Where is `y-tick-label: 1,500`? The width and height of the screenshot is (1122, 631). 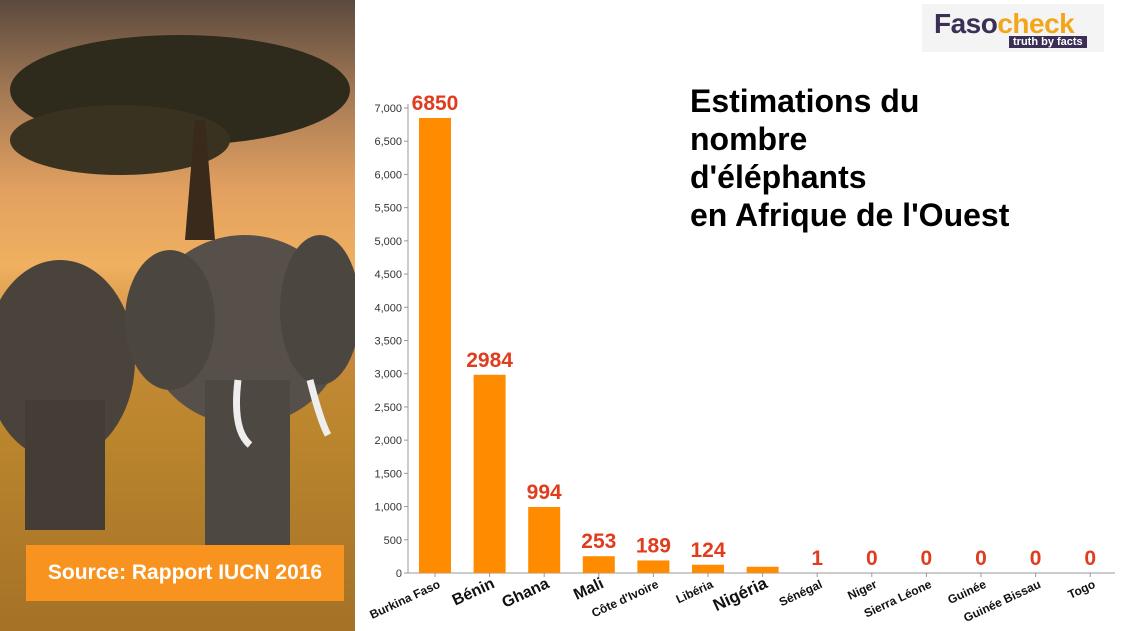
y-tick-label: 1,500 is located at coordinates (388, 474).